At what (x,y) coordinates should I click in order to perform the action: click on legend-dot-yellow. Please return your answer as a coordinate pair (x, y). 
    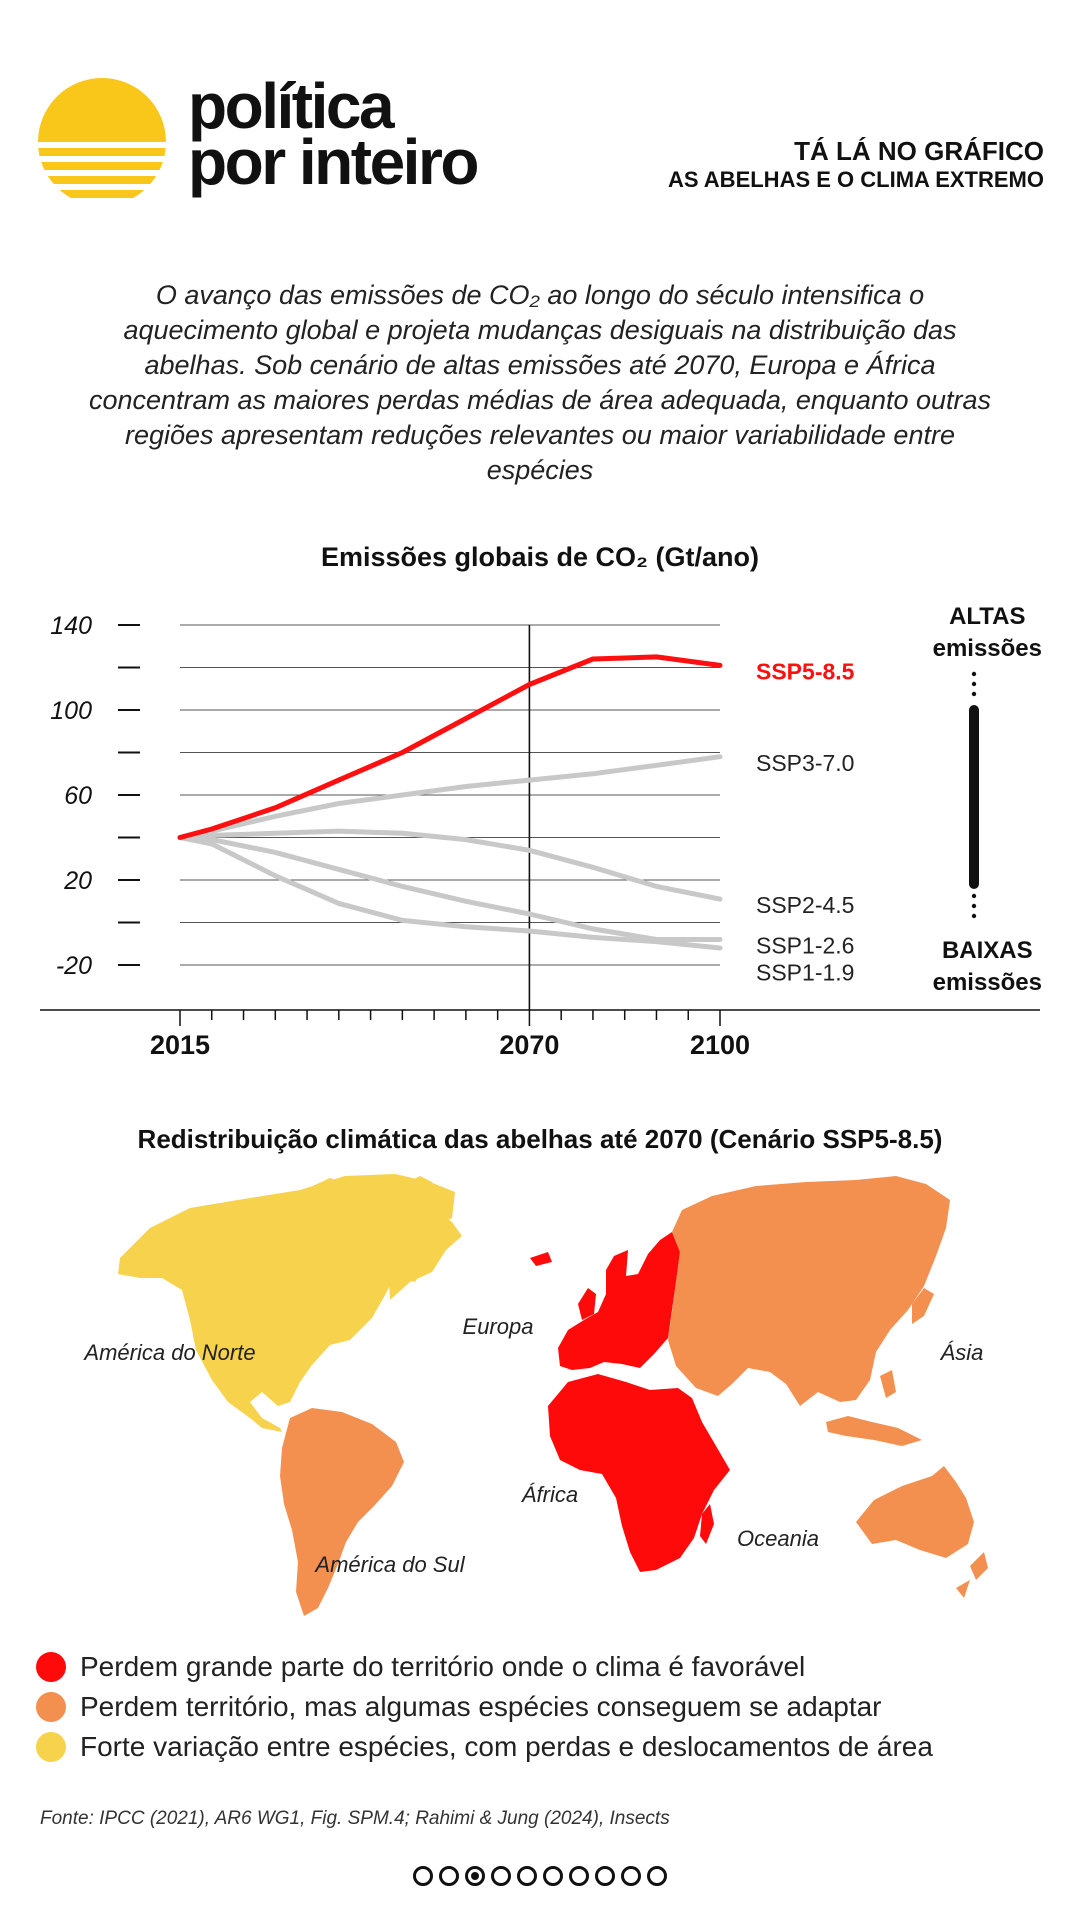
    Looking at the image, I should click on (51, 1747).